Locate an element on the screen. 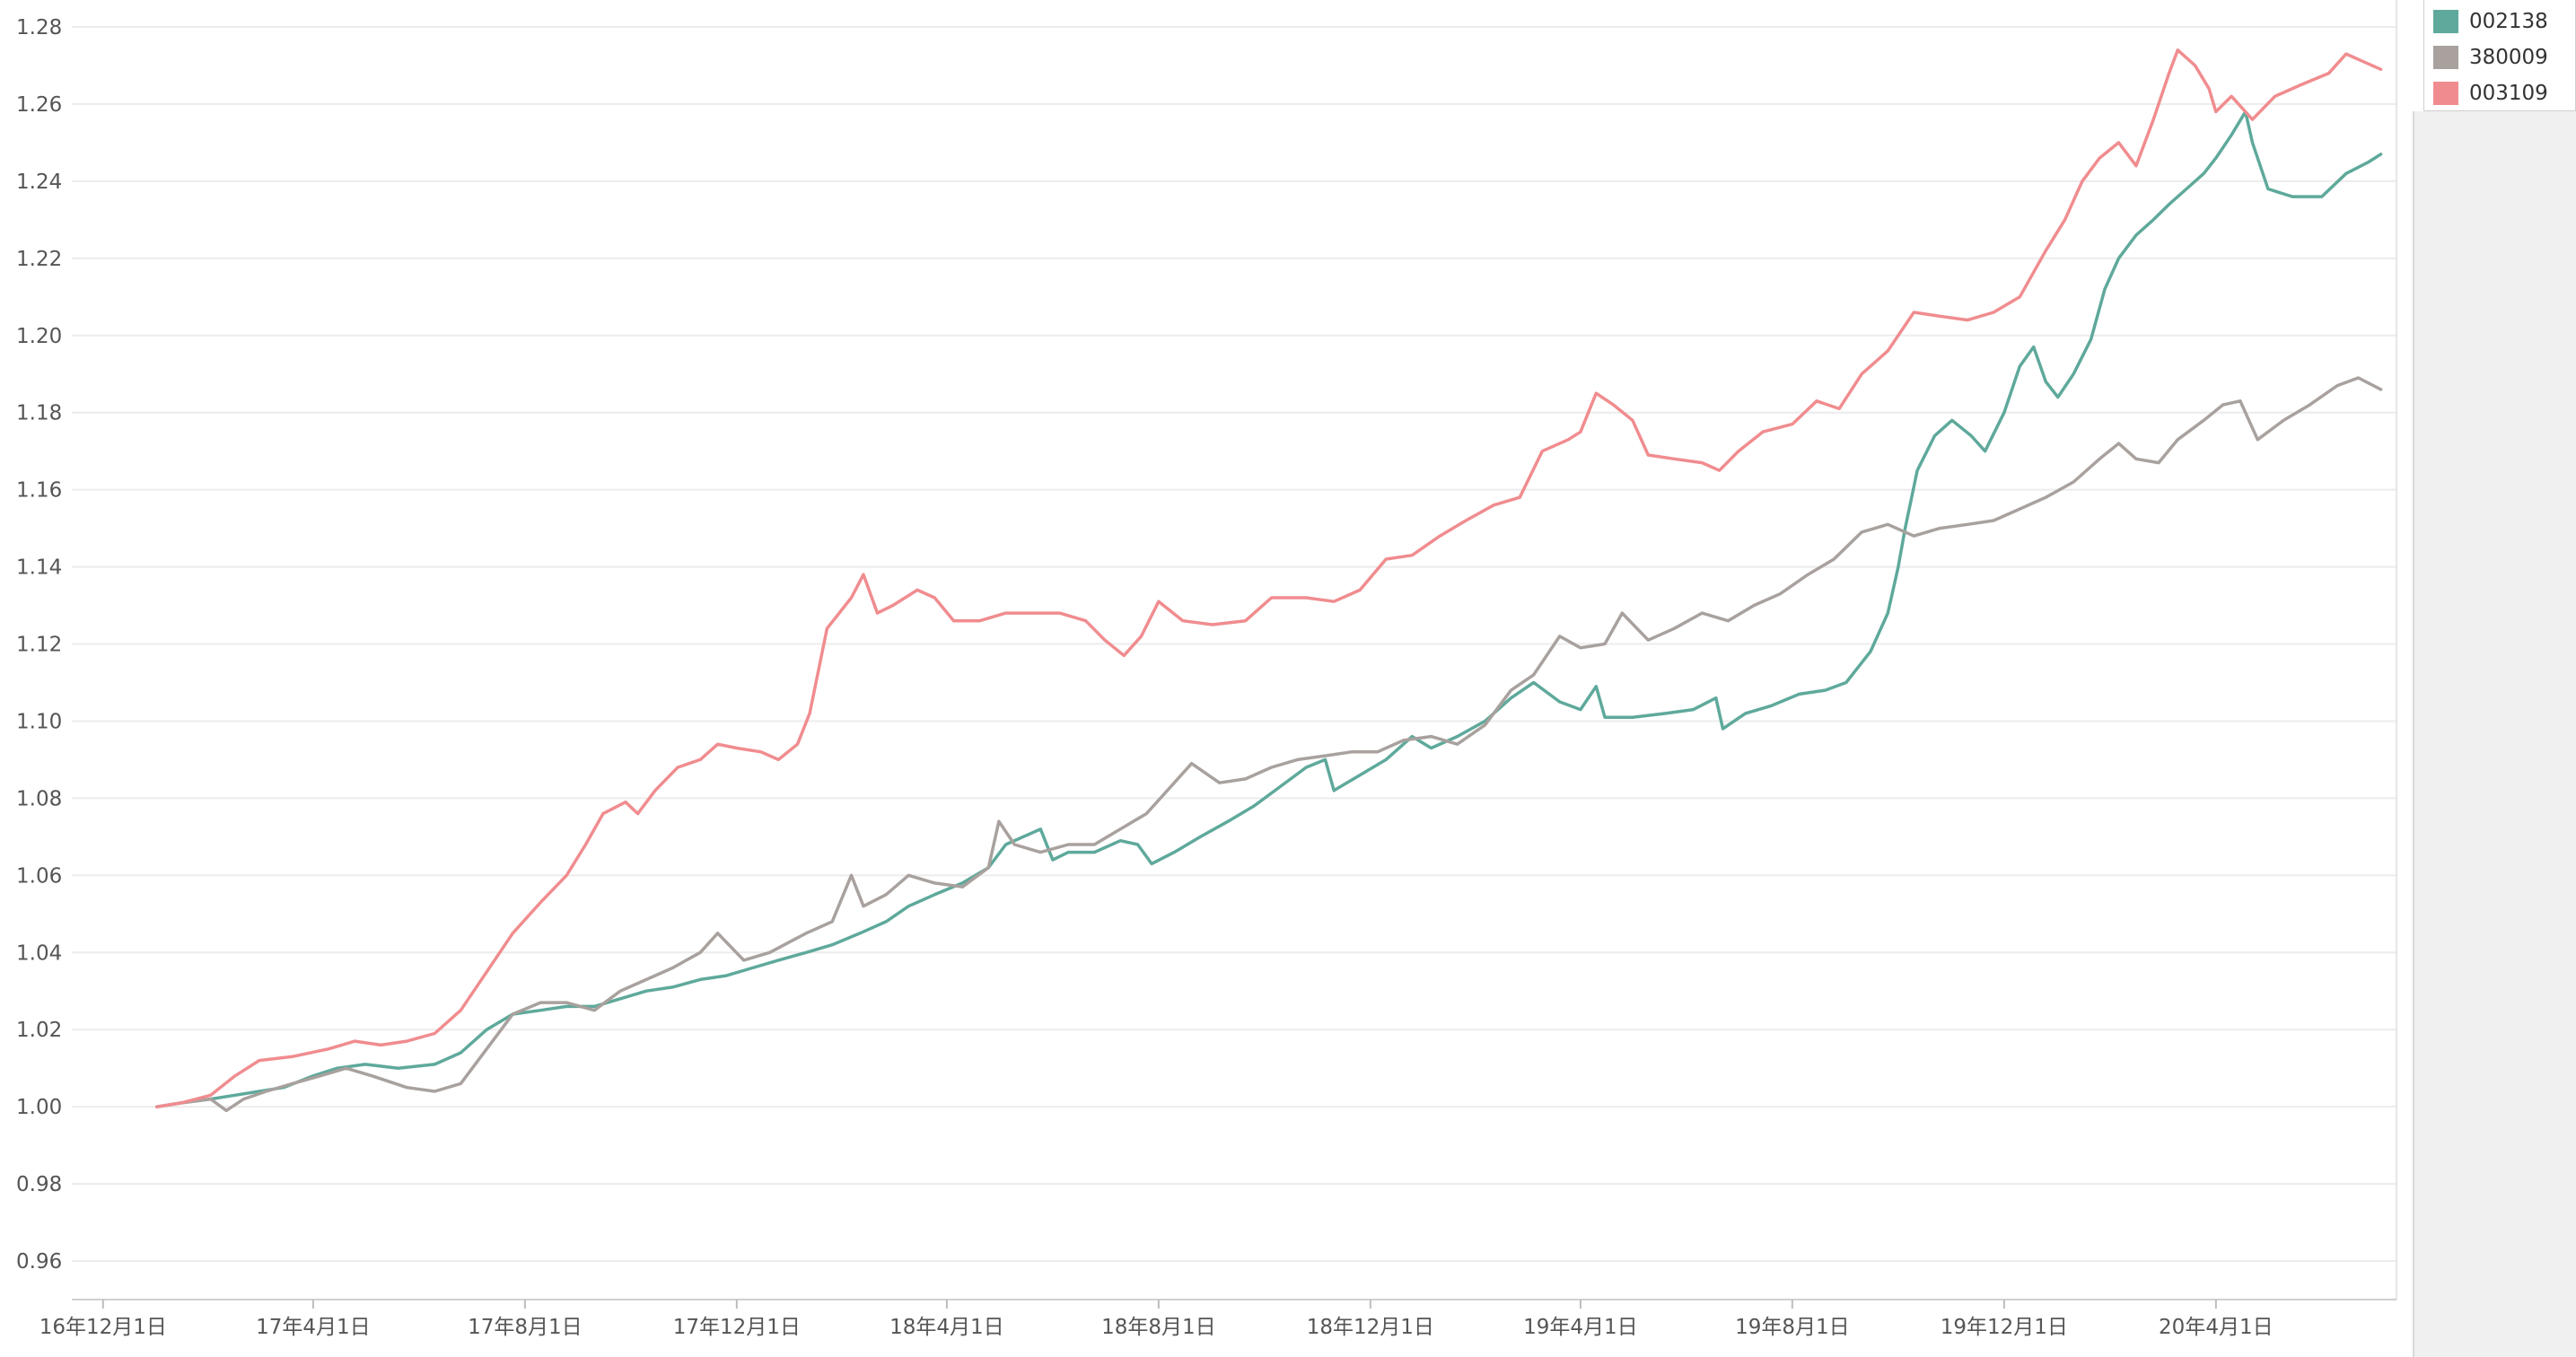 Image resolution: width=2576 pixels, height=1357 pixels. x-tick-label: 18年8月1日 is located at coordinates (1158, 1327).